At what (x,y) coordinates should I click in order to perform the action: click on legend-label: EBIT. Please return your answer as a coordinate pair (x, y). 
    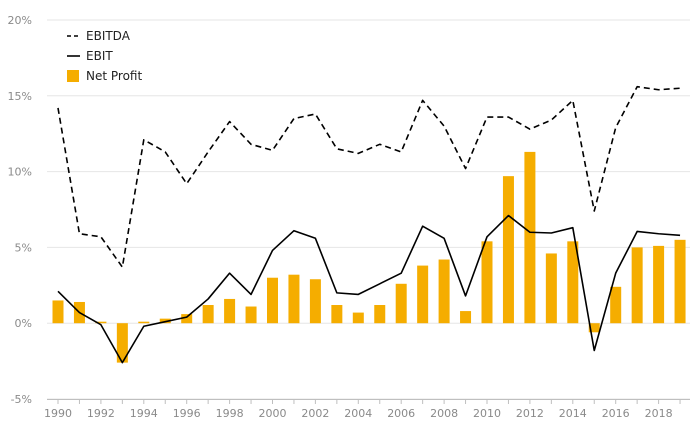
    Looking at the image, I should click on (99, 56).